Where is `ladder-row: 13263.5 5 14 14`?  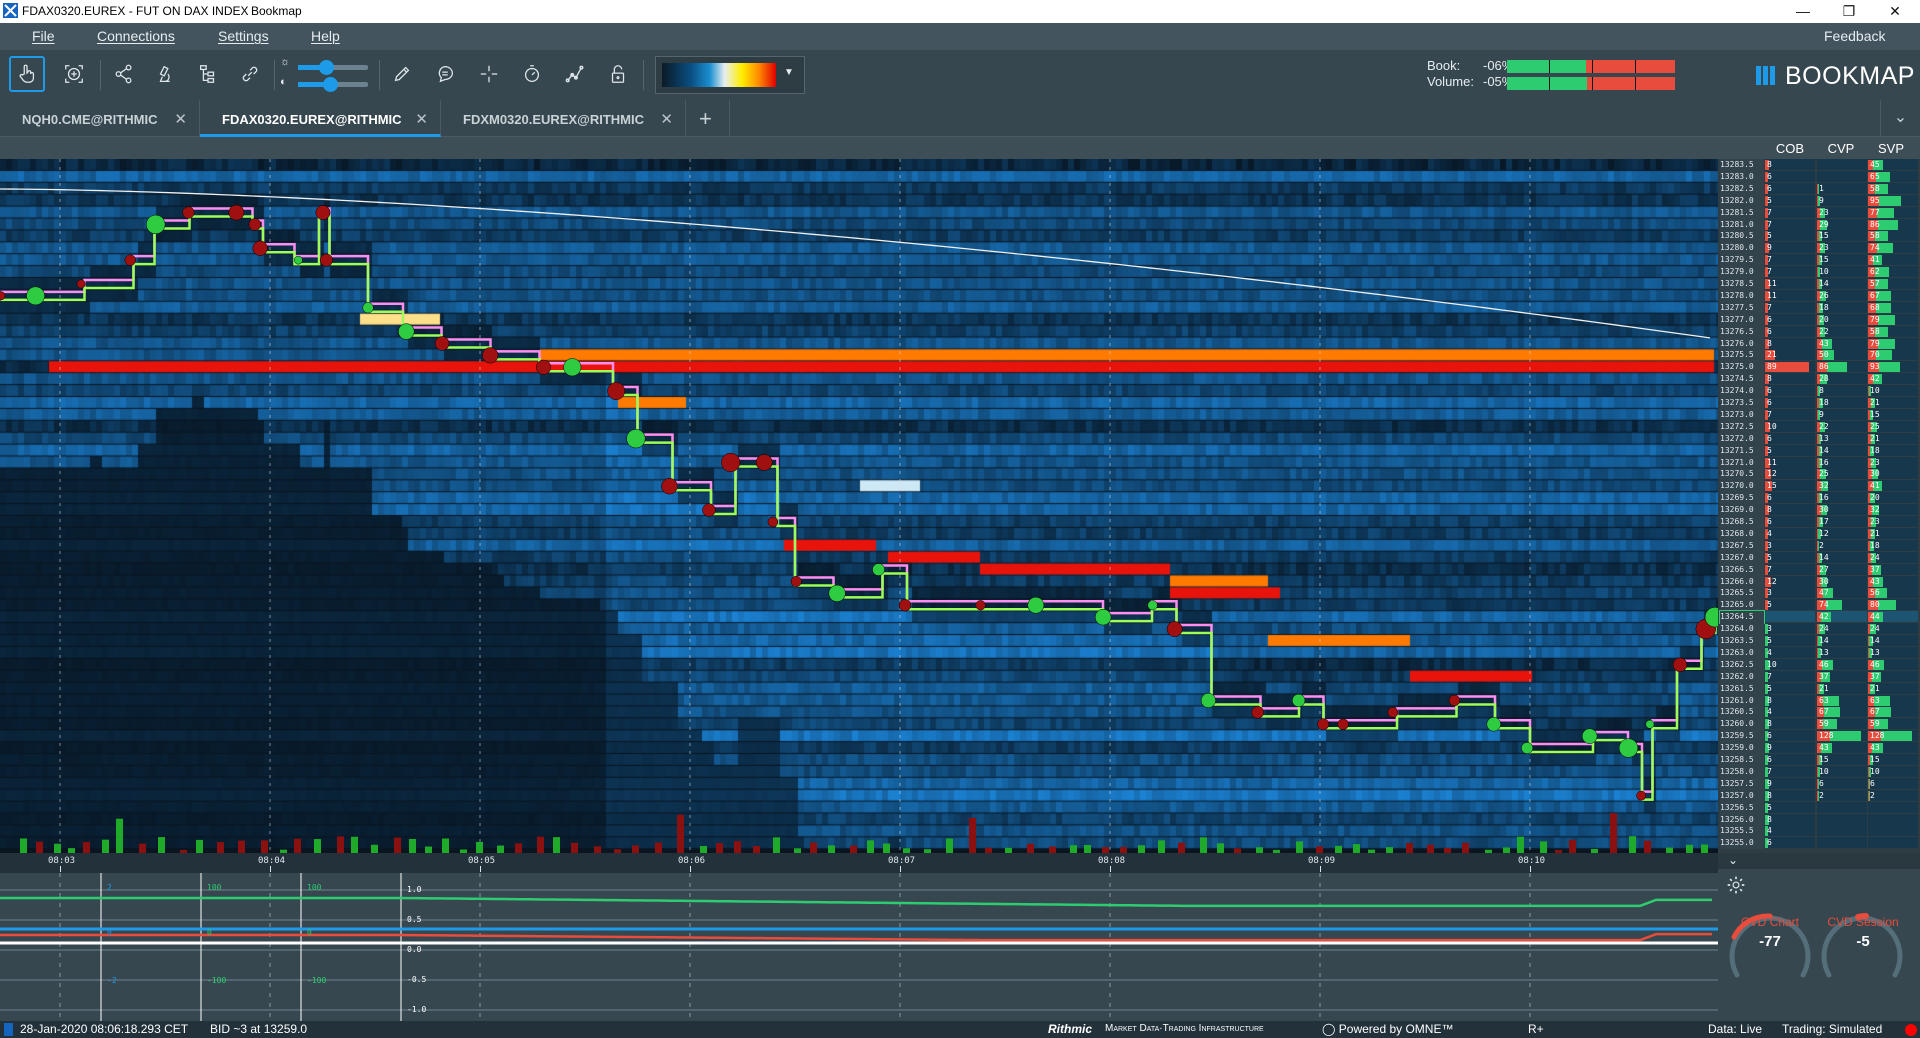
ladder-row: 13263.5 5 14 14 is located at coordinates (1819, 641).